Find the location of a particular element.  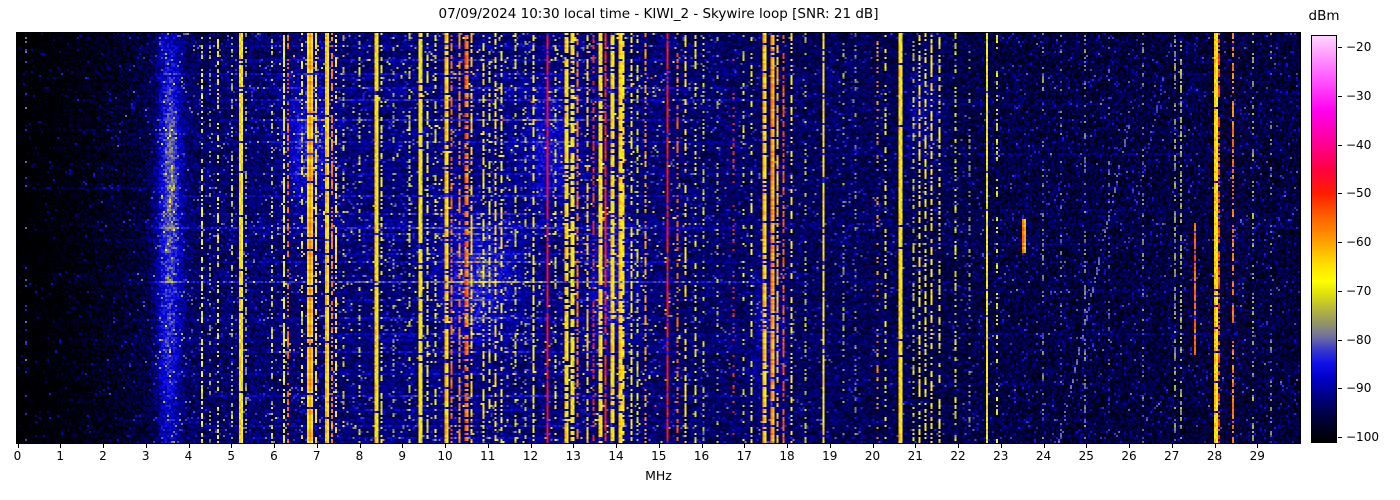

colorbar is located at coordinates (1324, 239).